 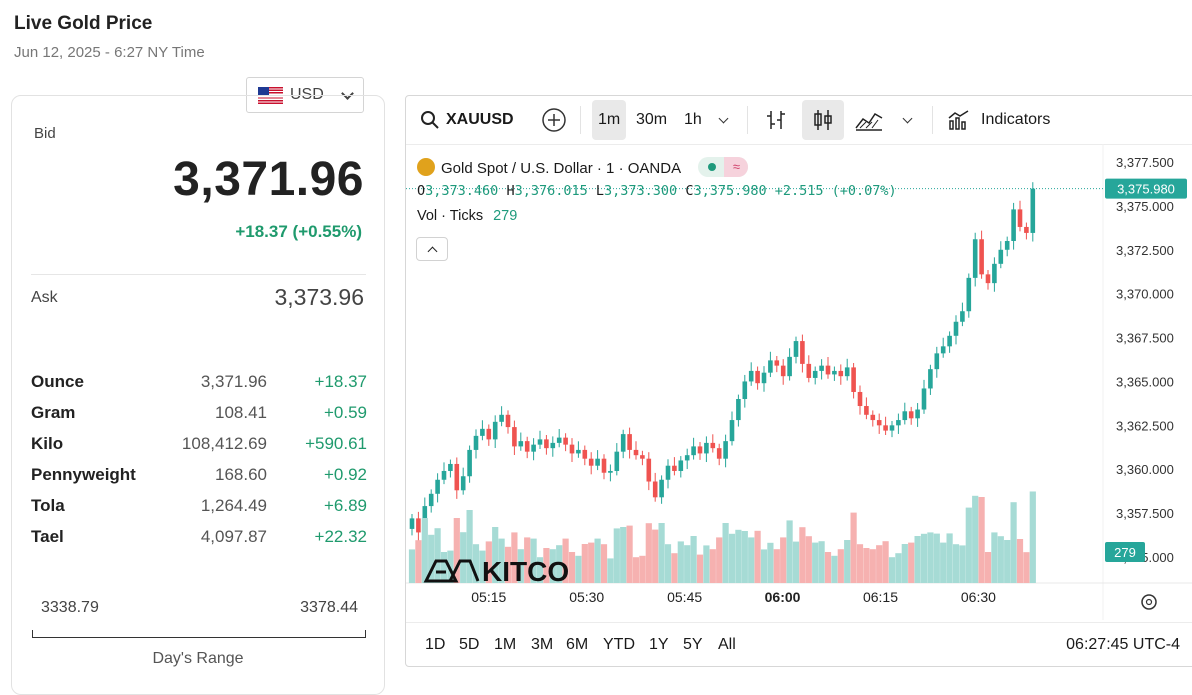 What do you see at coordinates (462, 191) in the screenshot?
I see `open-value: 3,373.460` at bounding box center [462, 191].